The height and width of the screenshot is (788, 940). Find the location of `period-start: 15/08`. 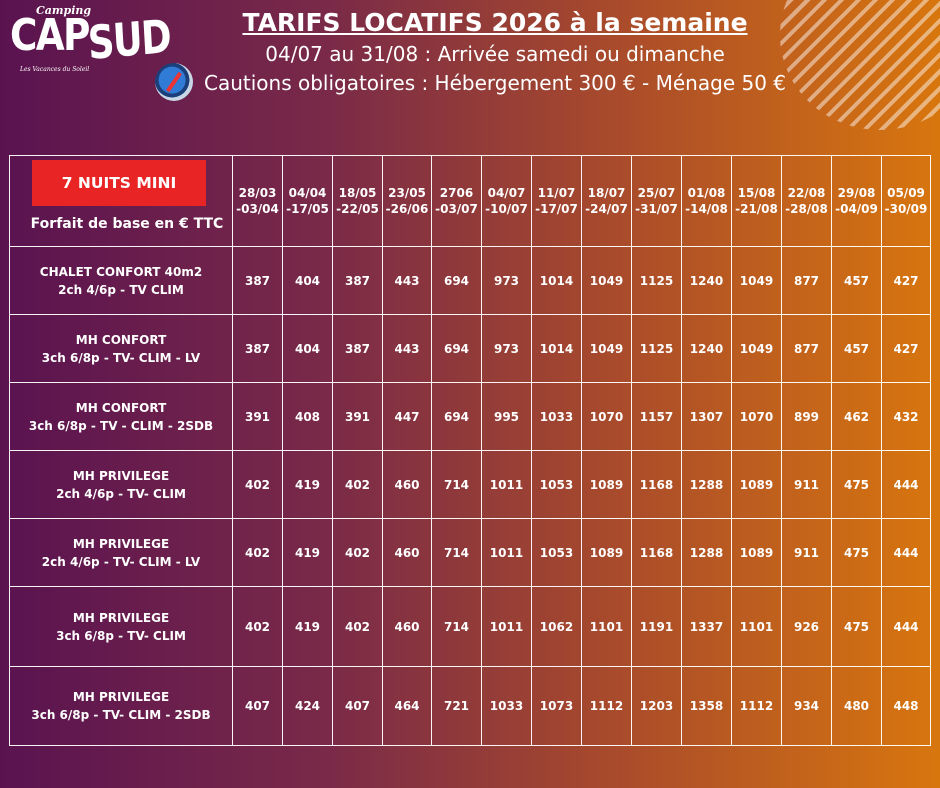

period-start: 15/08 is located at coordinates (756, 193).